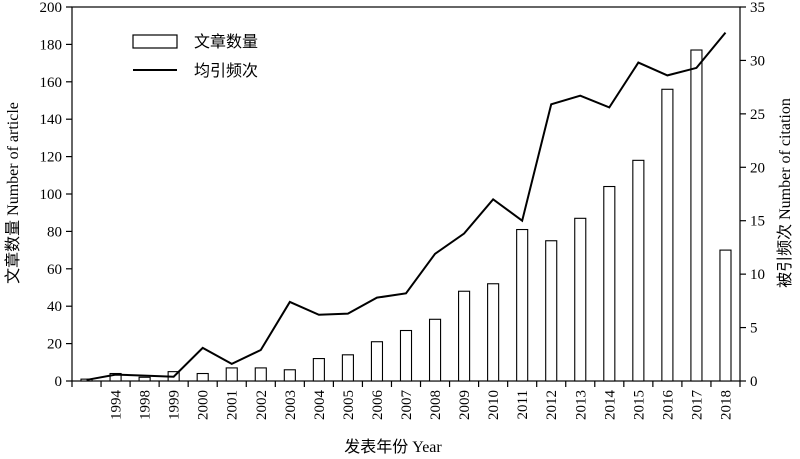  I want to click on x-tick-label: 1998, so click(146, 405).